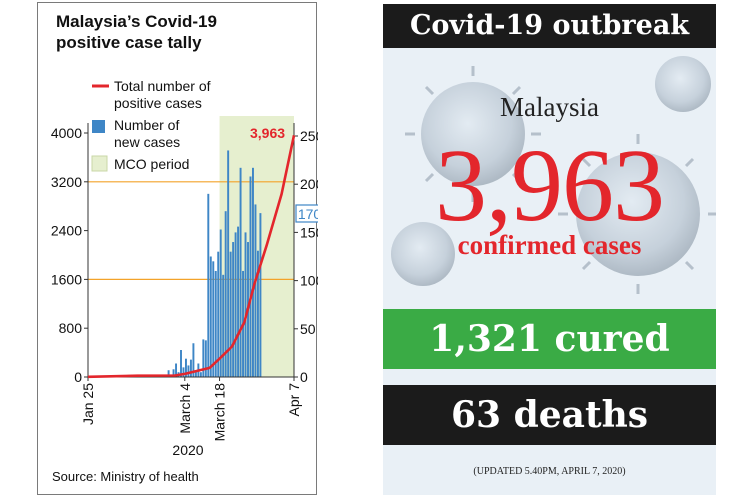  Describe the element at coordinates (187, 450) in the screenshot. I see `year-label: 2020` at that location.